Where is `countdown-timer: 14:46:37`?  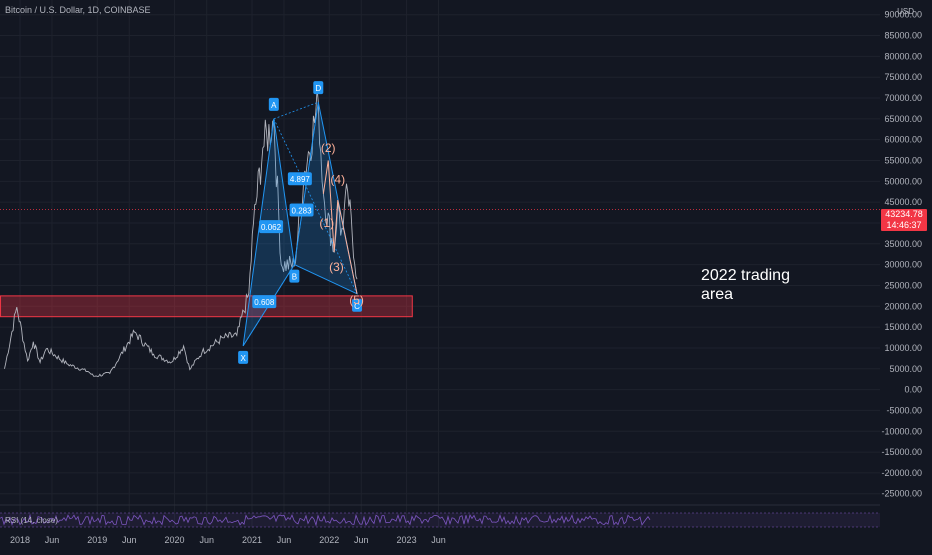 countdown-timer: 14:46:37 is located at coordinates (904, 225).